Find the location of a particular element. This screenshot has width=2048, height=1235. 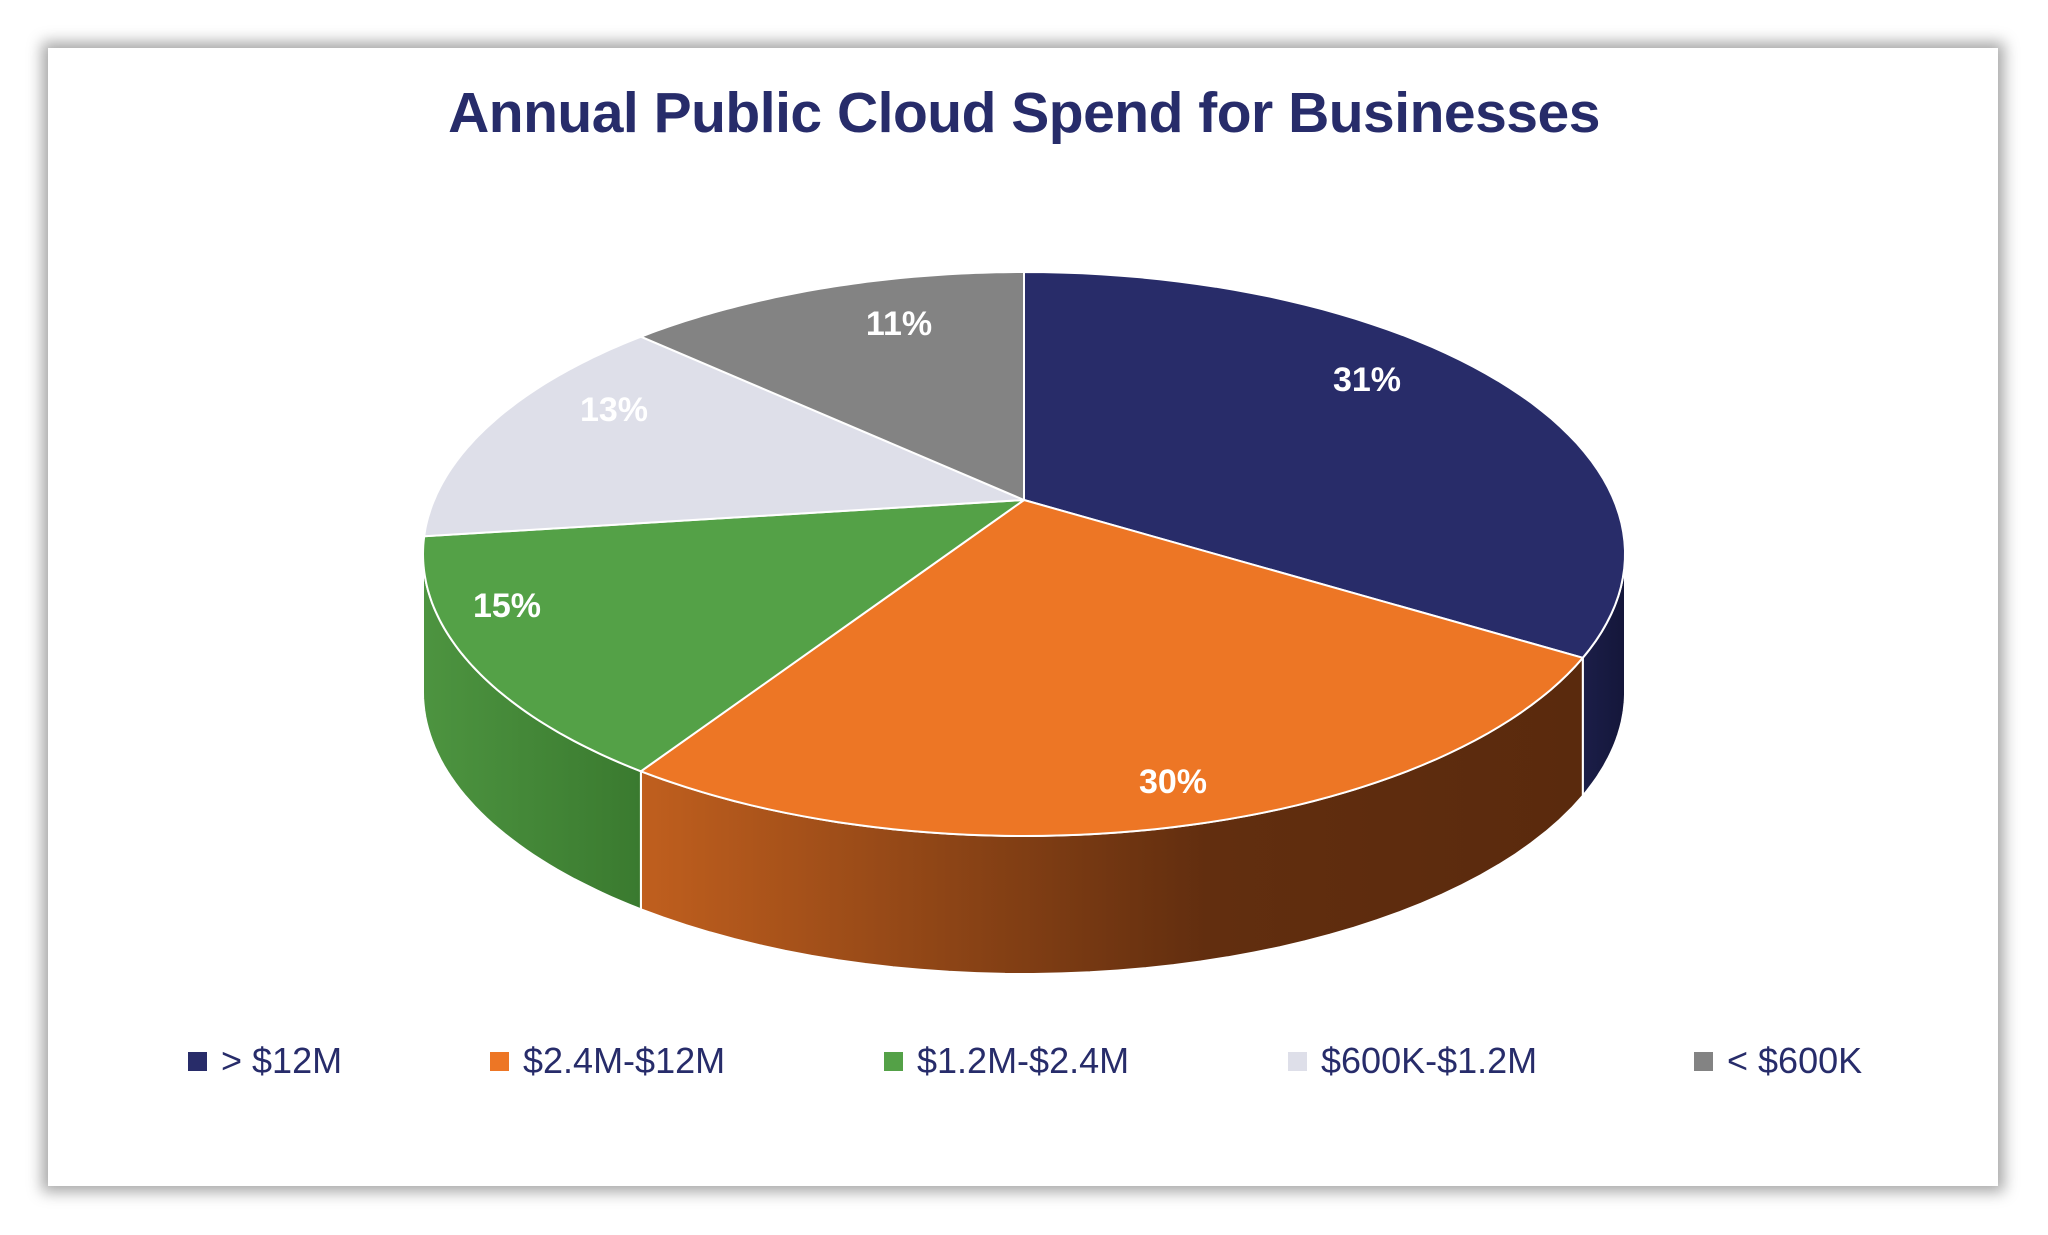

slice-600k-1-2m is located at coordinates (724, 436).